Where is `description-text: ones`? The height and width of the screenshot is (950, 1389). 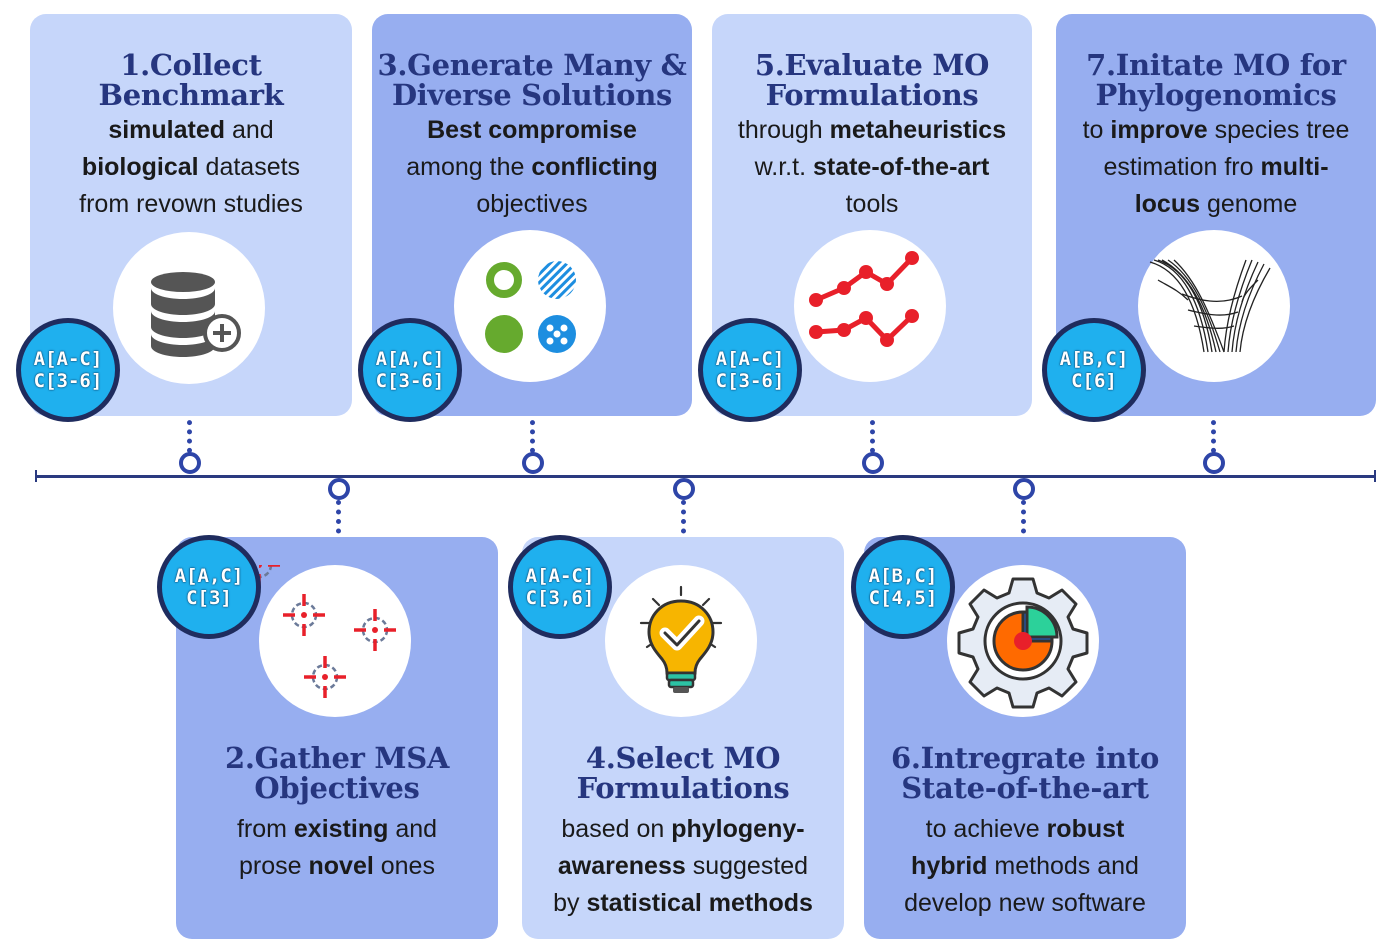
description-text: ones is located at coordinates (404, 866).